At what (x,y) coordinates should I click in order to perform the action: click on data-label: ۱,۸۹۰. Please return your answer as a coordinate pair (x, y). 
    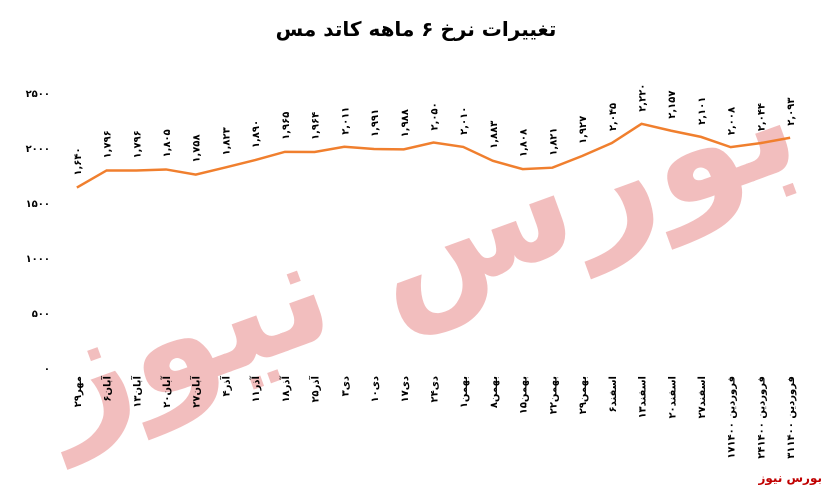
    Looking at the image, I should click on (256, 134).